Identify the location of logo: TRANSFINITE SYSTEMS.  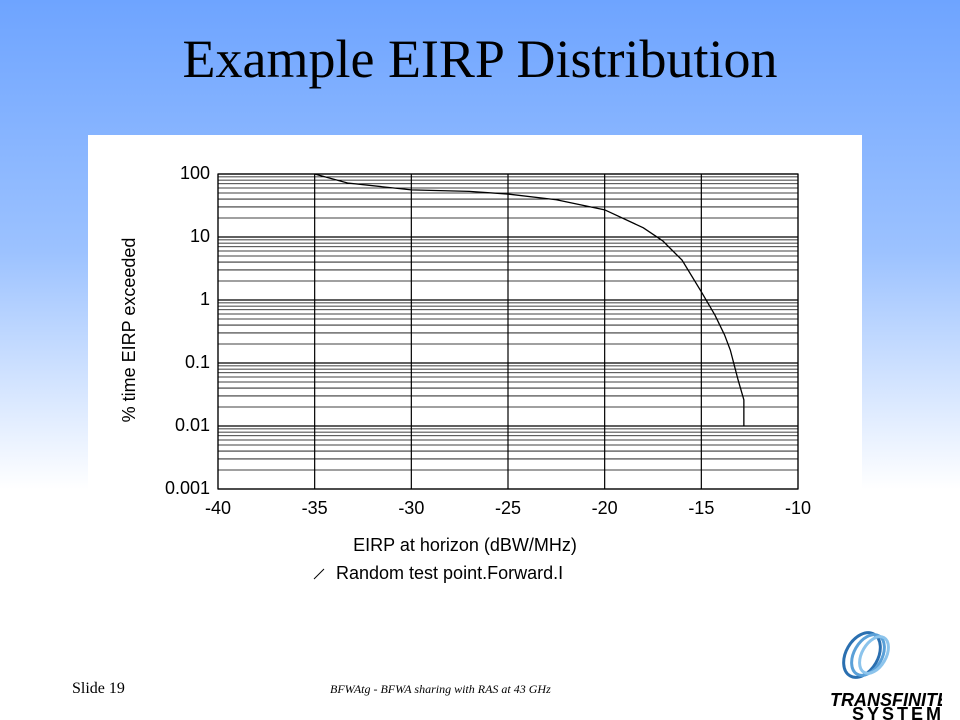
(886, 675).